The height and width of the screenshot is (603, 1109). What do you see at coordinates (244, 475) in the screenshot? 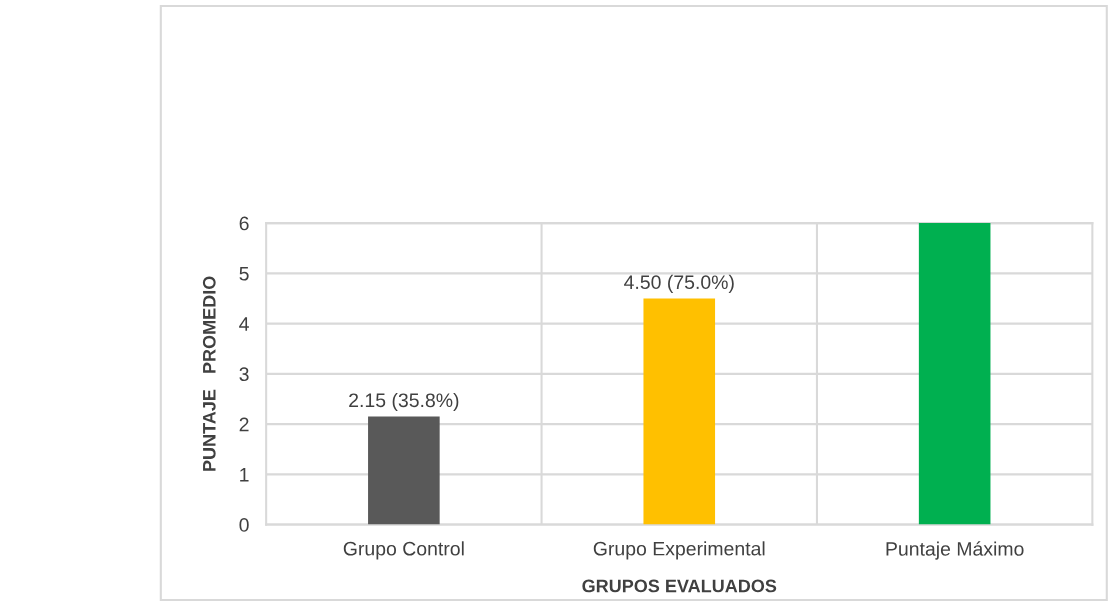
I see `y-tick-label: 1` at bounding box center [244, 475].